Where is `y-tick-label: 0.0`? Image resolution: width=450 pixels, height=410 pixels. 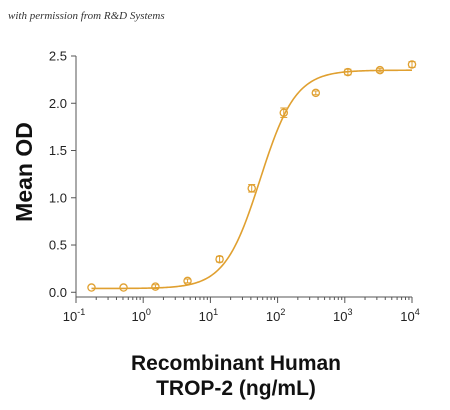 y-tick-label: 0.0 is located at coordinates (58, 292).